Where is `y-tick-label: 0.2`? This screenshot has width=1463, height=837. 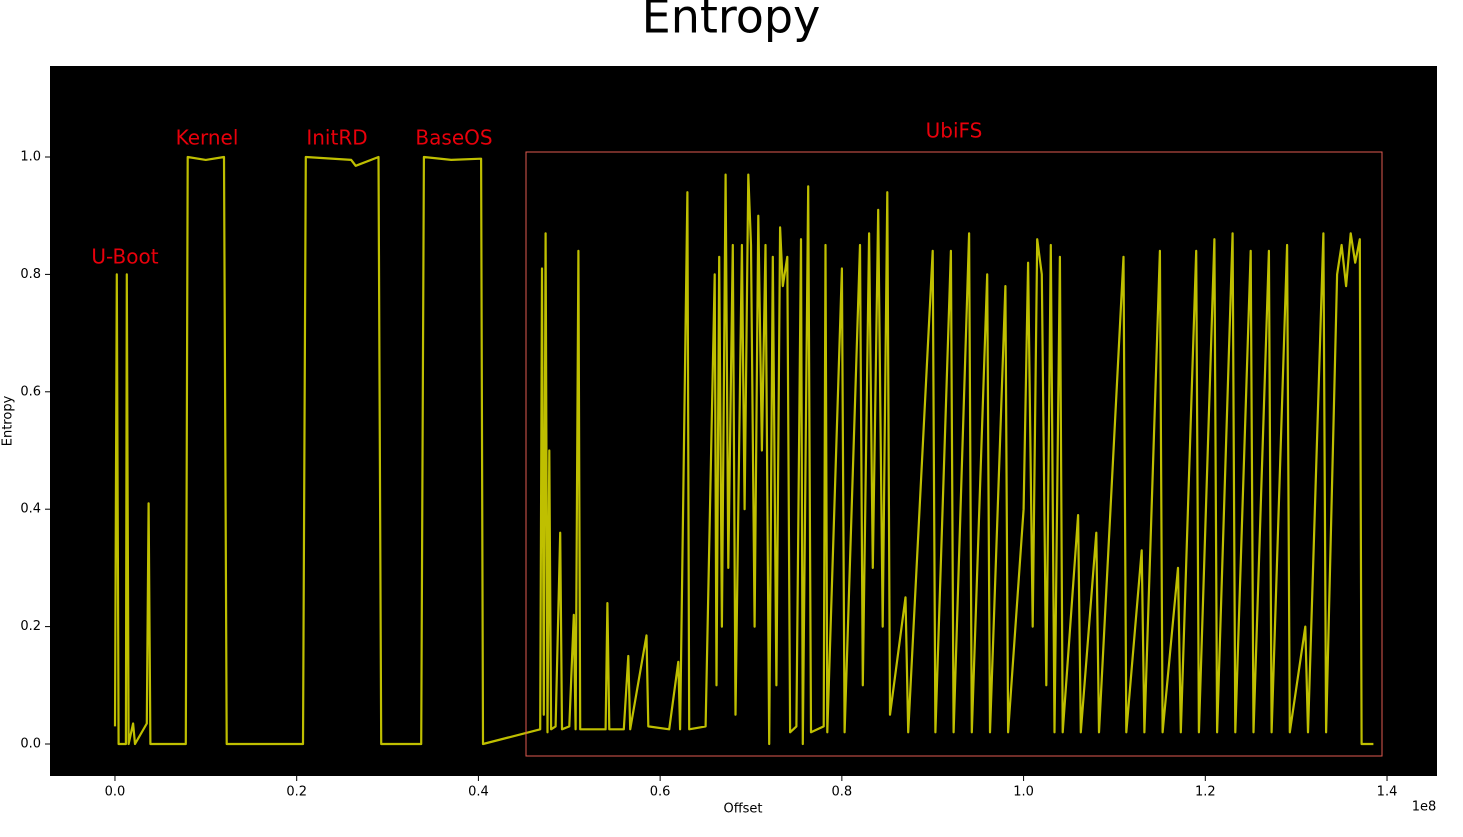
y-tick-label: 0.2 is located at coordinates (30, 626).